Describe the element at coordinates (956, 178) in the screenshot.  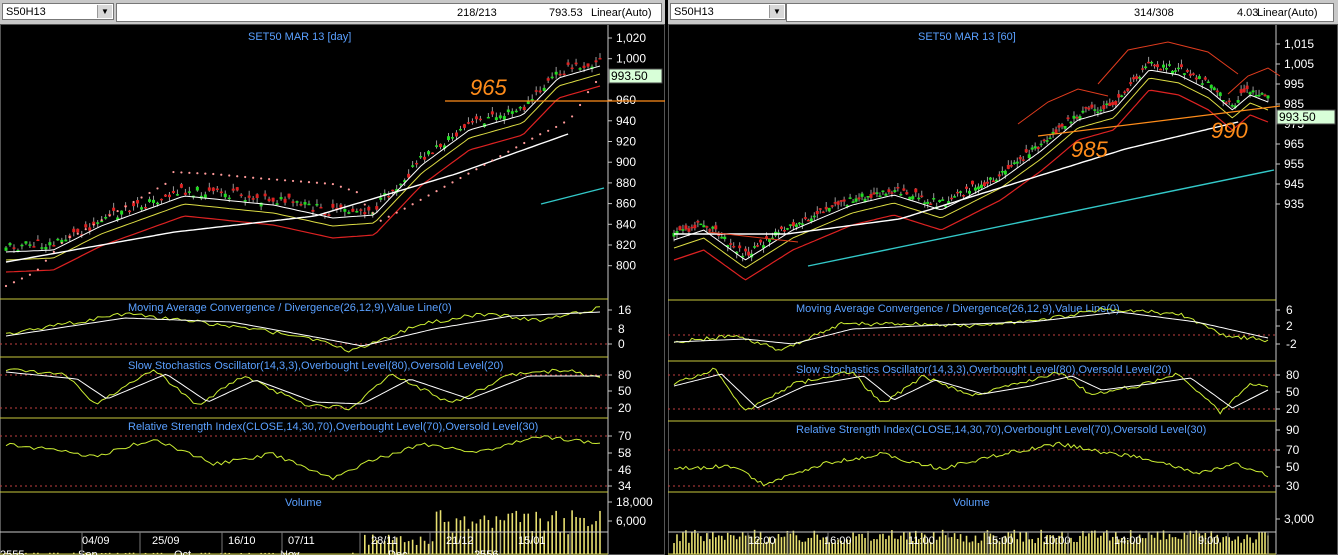
I see `ma-slow-line` at that location.